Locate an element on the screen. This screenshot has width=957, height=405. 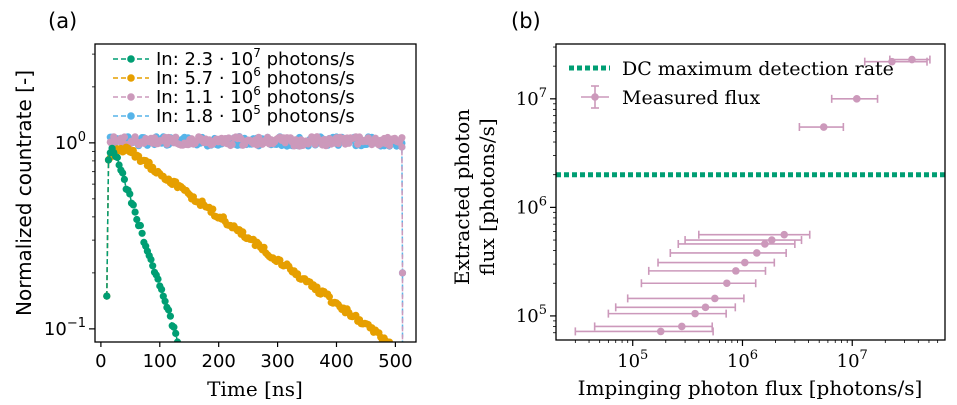
panel-b-label: (b) is located at coordinates (526, 21).